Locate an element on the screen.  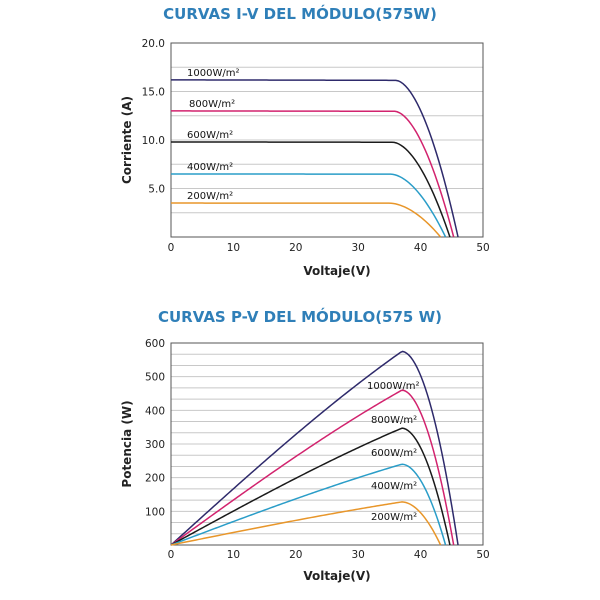
pv-x-tick-label: 40 is located at coordinates (420, 555).